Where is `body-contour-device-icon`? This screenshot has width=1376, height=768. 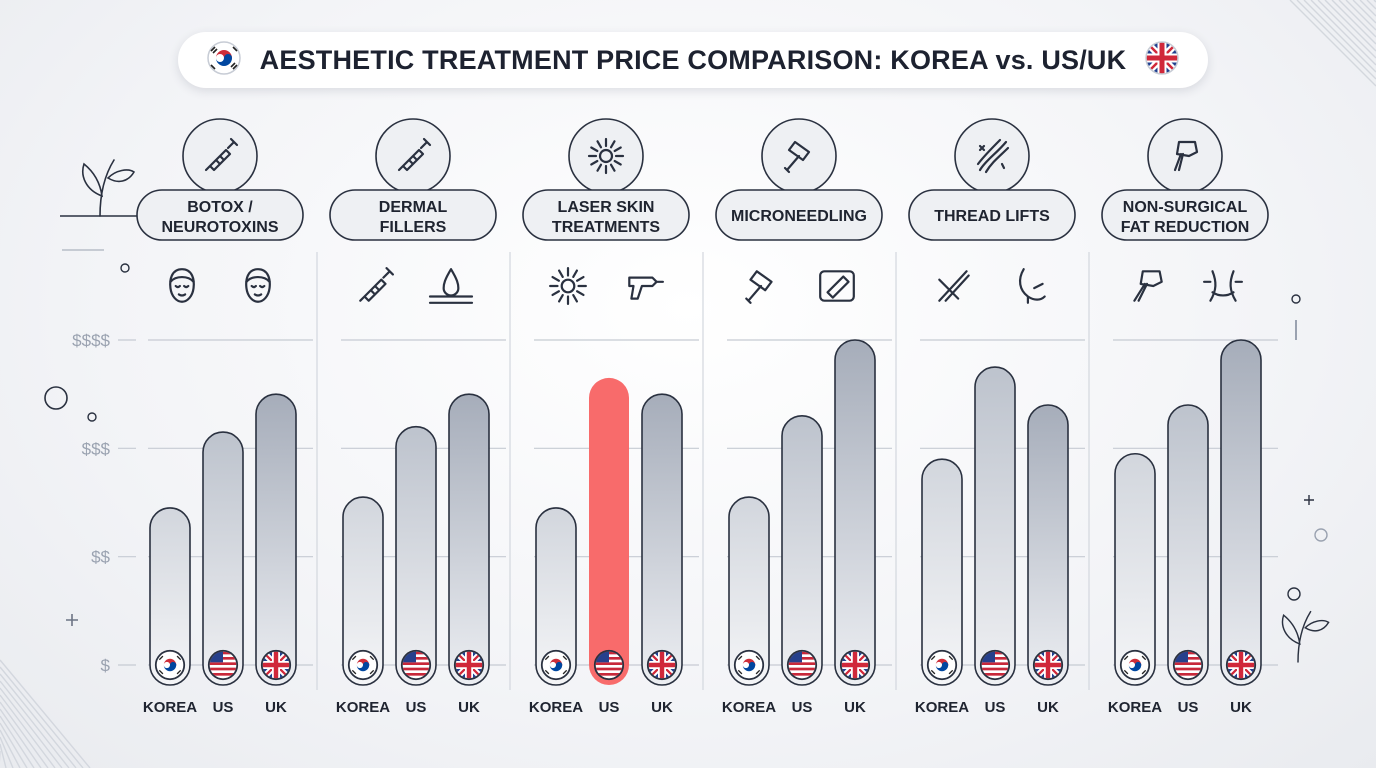
body-contour-device-icon is located at coordinates (1186, 156).